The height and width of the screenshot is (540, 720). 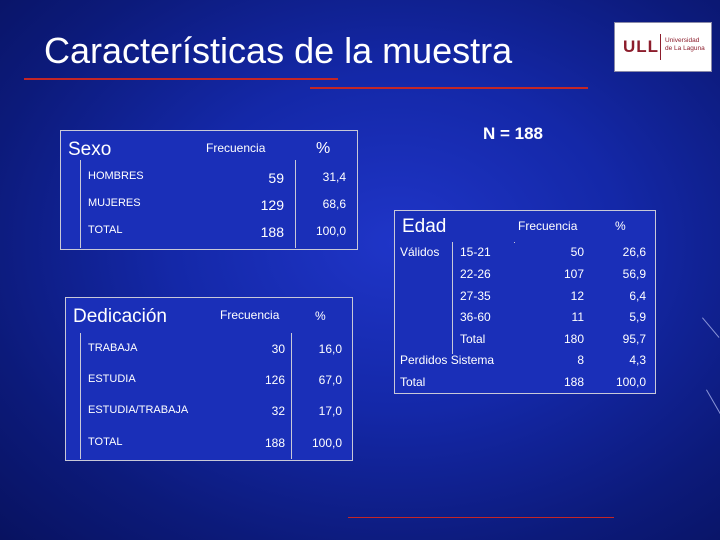 I want to click on edad-row-pct: 95,7, so click(x=634, y=339).